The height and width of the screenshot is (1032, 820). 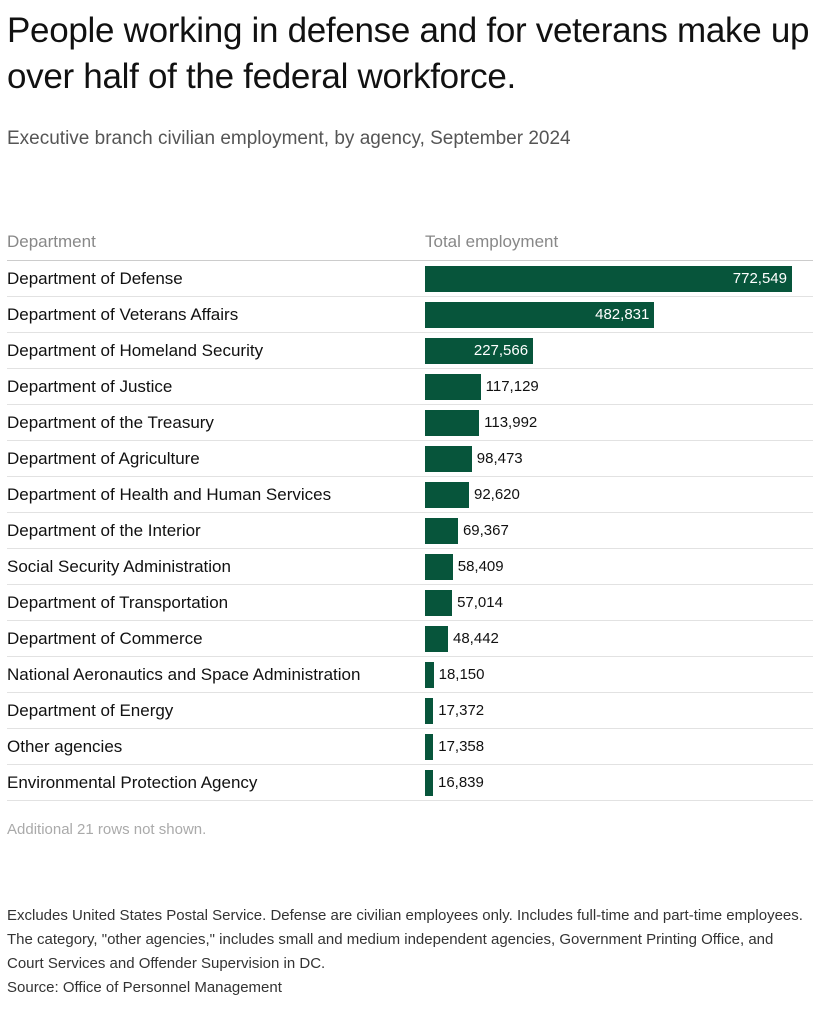 What do you see at coordinates (119, 566) in the screenshot?
I see `row-label: Social Security Administration` at bounding box center [119, 566].